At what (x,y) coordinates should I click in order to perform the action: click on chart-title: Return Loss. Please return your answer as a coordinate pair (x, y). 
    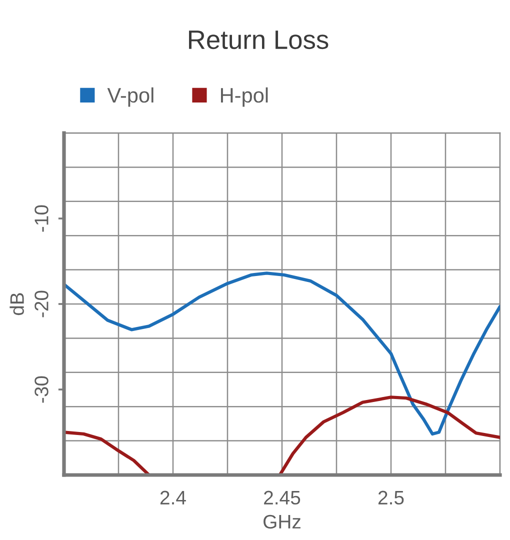
    Looking at the image, I should click on (258, 40).